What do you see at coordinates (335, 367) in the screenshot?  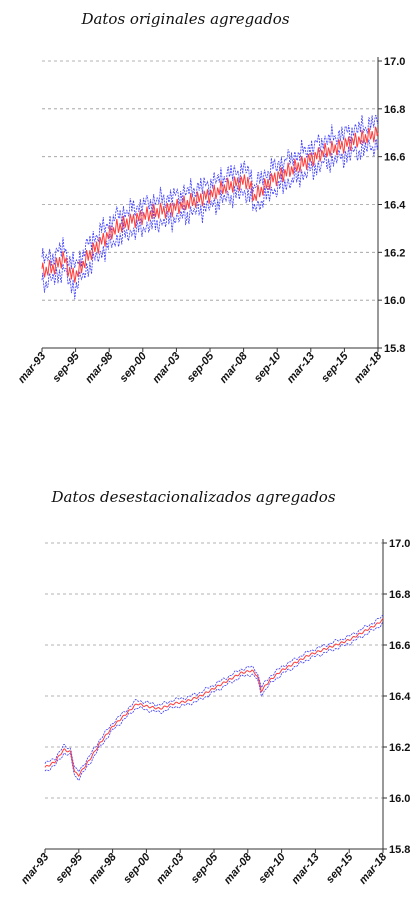 I see `original-xtick-label: sep-15` at bounding box center [335, 367].